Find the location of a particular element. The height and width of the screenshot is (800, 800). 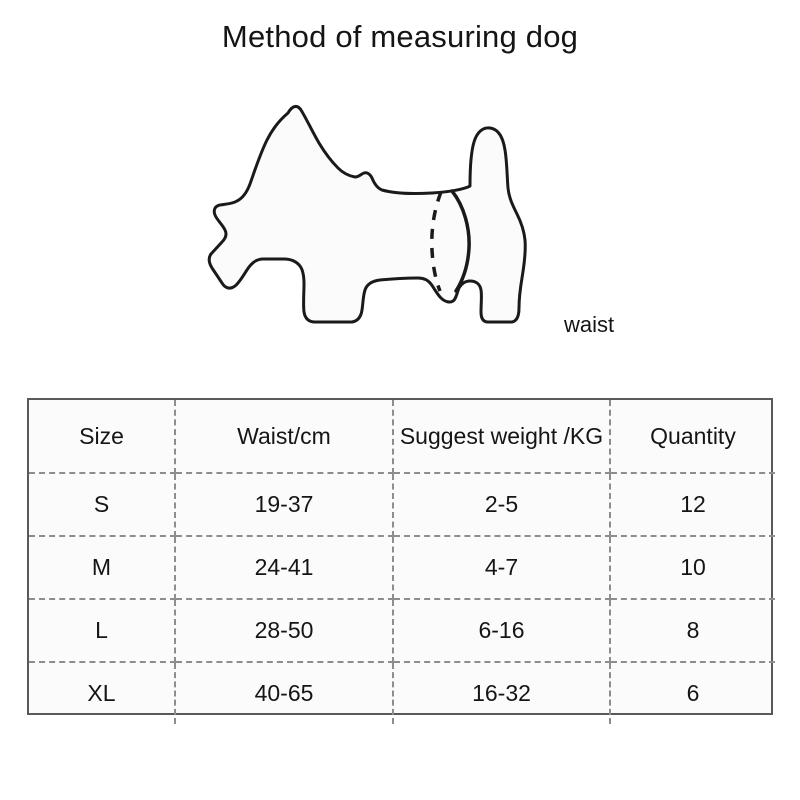

table-row: M 24-41 4-7 10 is located at coordinates (402, 568).